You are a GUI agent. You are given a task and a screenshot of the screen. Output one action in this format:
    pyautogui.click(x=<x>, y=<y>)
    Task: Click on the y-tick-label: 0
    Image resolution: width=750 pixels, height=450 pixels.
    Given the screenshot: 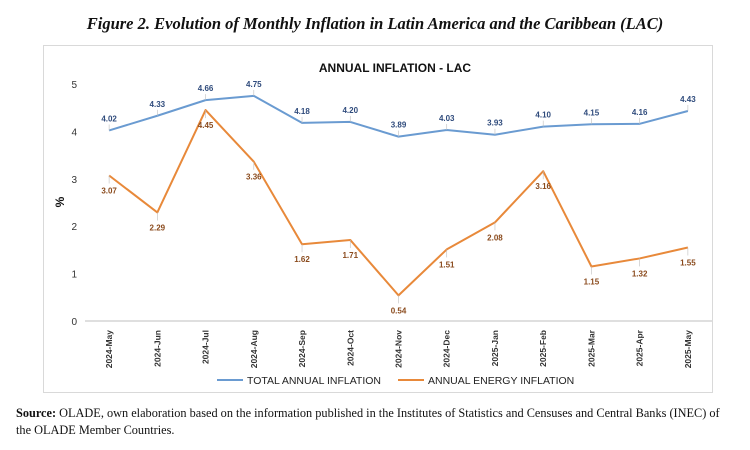 What is the action you would take?
    pyautogui.click(x=74, y=322)
    